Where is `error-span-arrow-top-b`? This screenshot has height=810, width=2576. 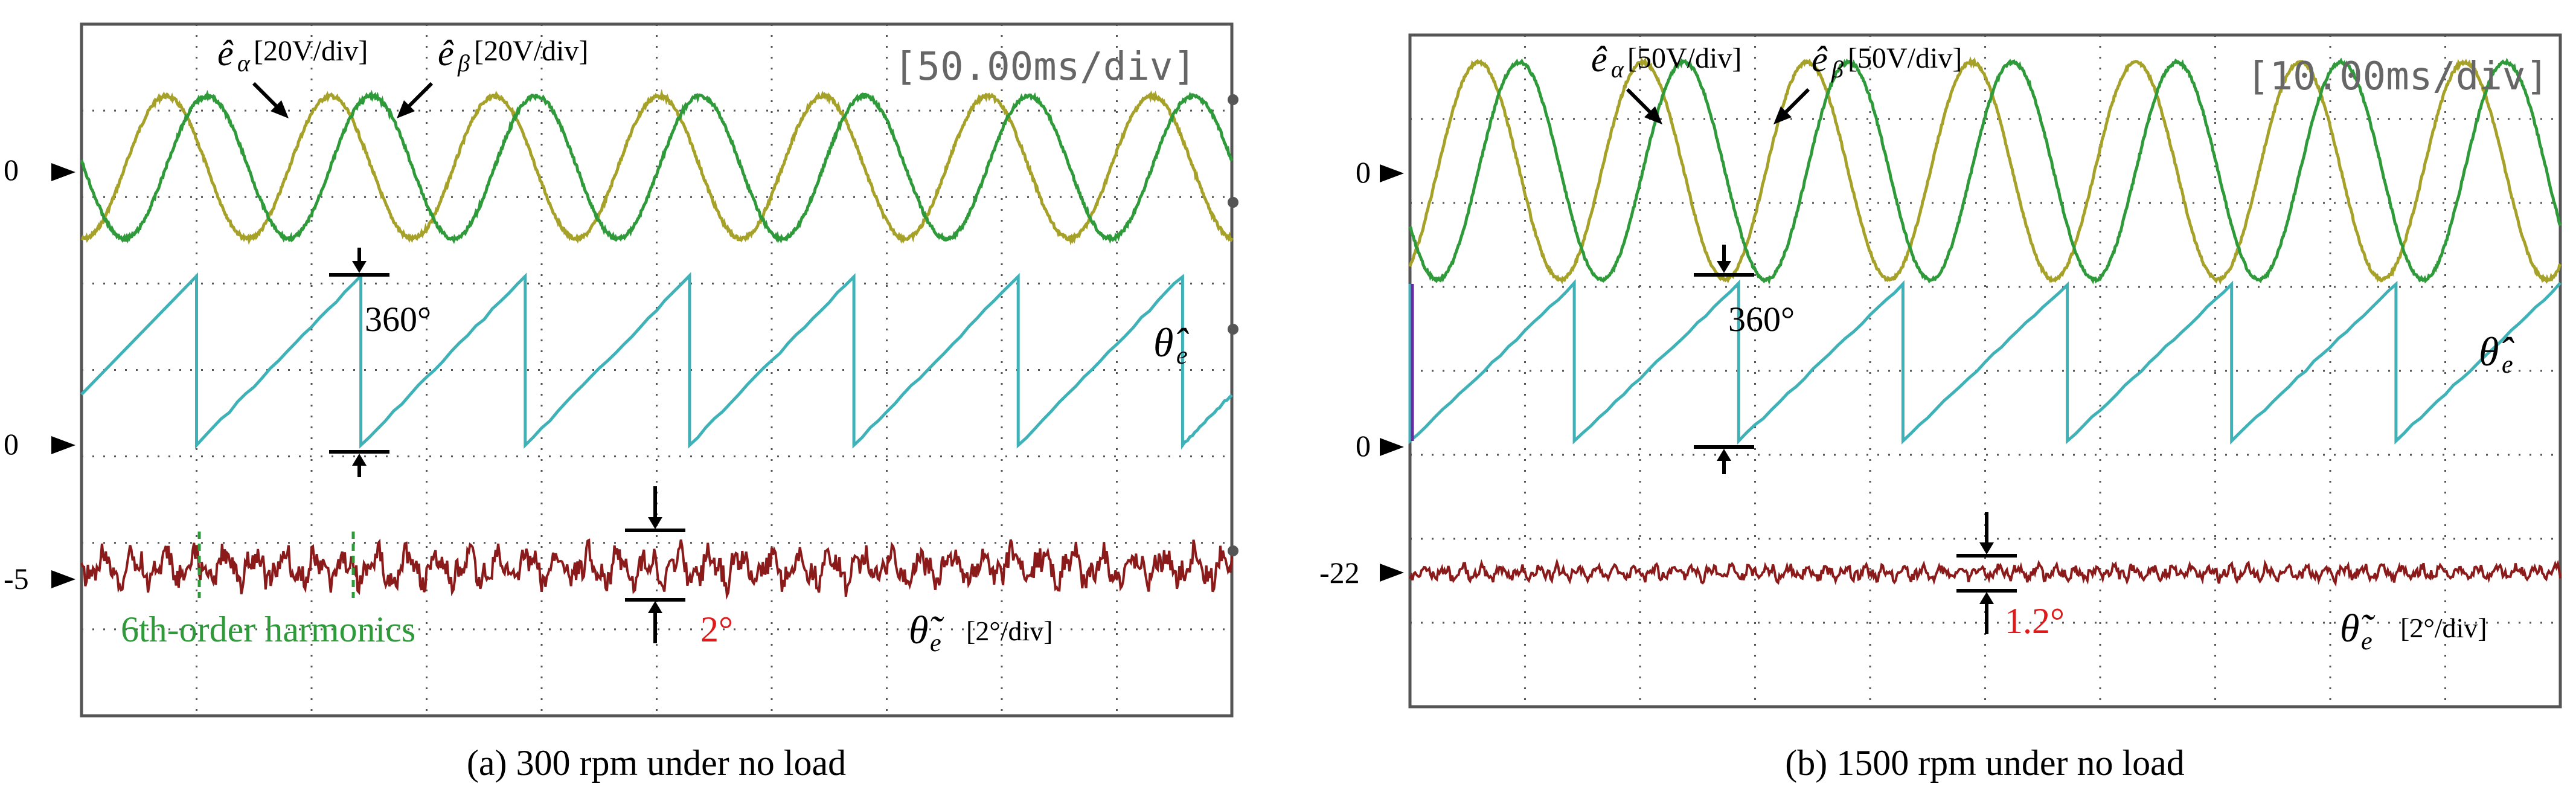 error-span-arrow-top-b is located at coordinates (1986, 548).